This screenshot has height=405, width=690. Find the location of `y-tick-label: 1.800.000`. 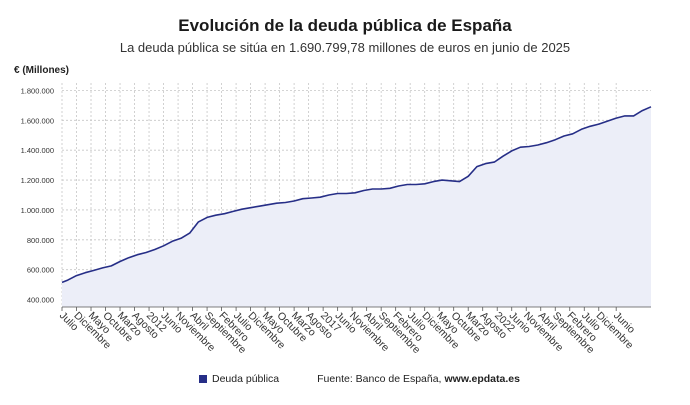

y-tick-label: 1.800.000 is located at coordinates (37, 90).